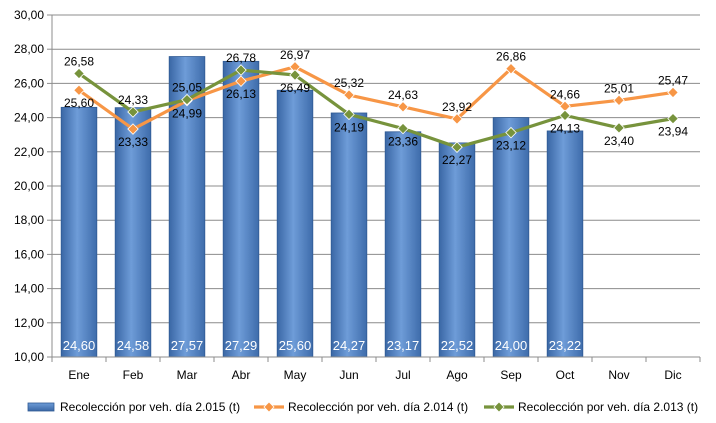 Image resolution: width=716 pixels, height=423 pixels. What do you see at coordinates (376, 98) in the screenshot?
I see `series-line` at bounding box center [376, 98].